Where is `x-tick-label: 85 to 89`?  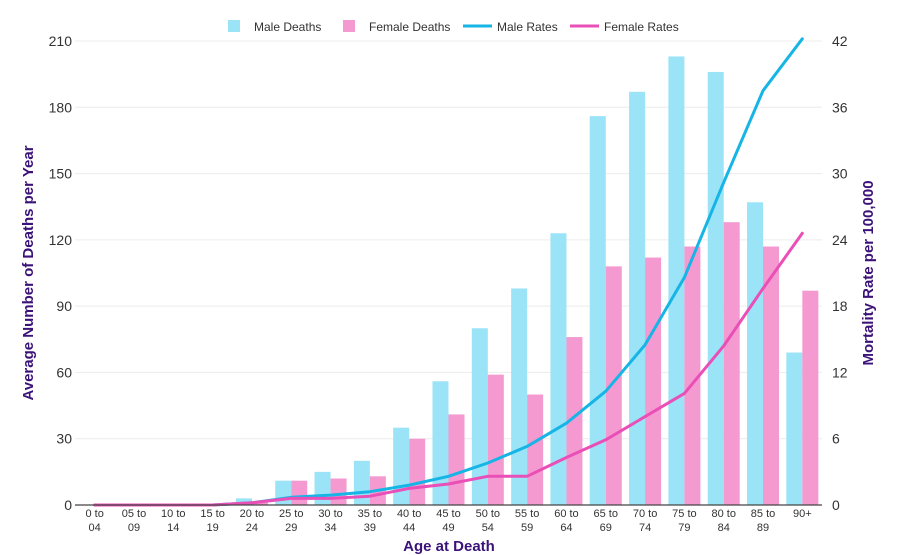
x-tick-label: 85 to 89 is located at coordinates (763, 521).